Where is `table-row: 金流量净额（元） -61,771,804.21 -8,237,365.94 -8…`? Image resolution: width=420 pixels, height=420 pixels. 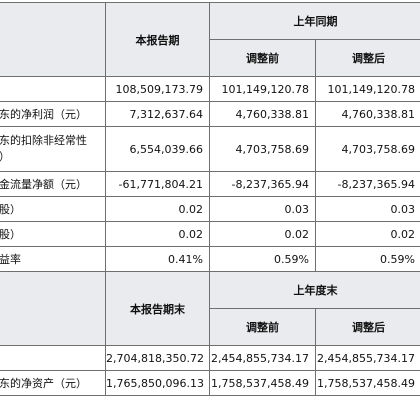
table-row: 金流量净额（元） -61,771,804.21 -8,237,365.94 -8… is located at coordinates (210, 184).